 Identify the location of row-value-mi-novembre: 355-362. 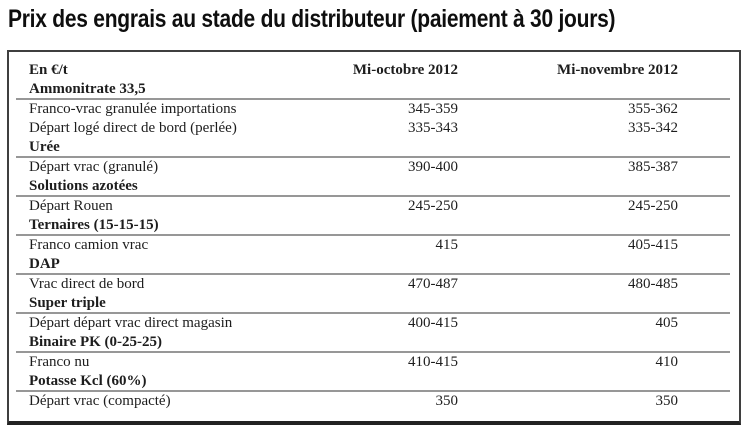
(653, 109).